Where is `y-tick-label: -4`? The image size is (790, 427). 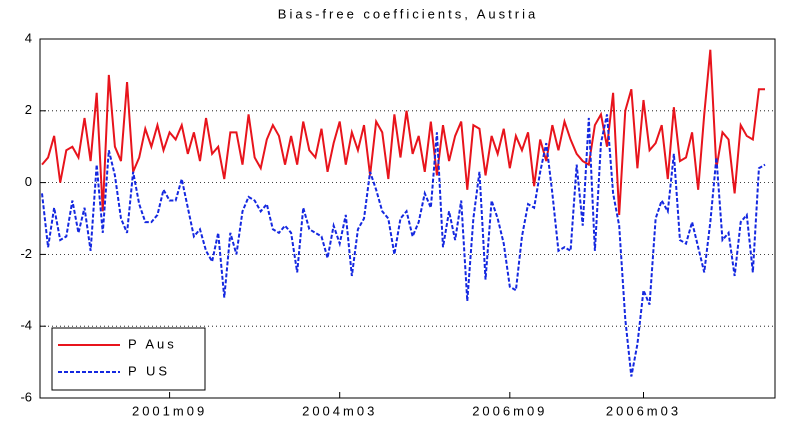 y-tick-label: -4 is located at coordinates (26, 325).